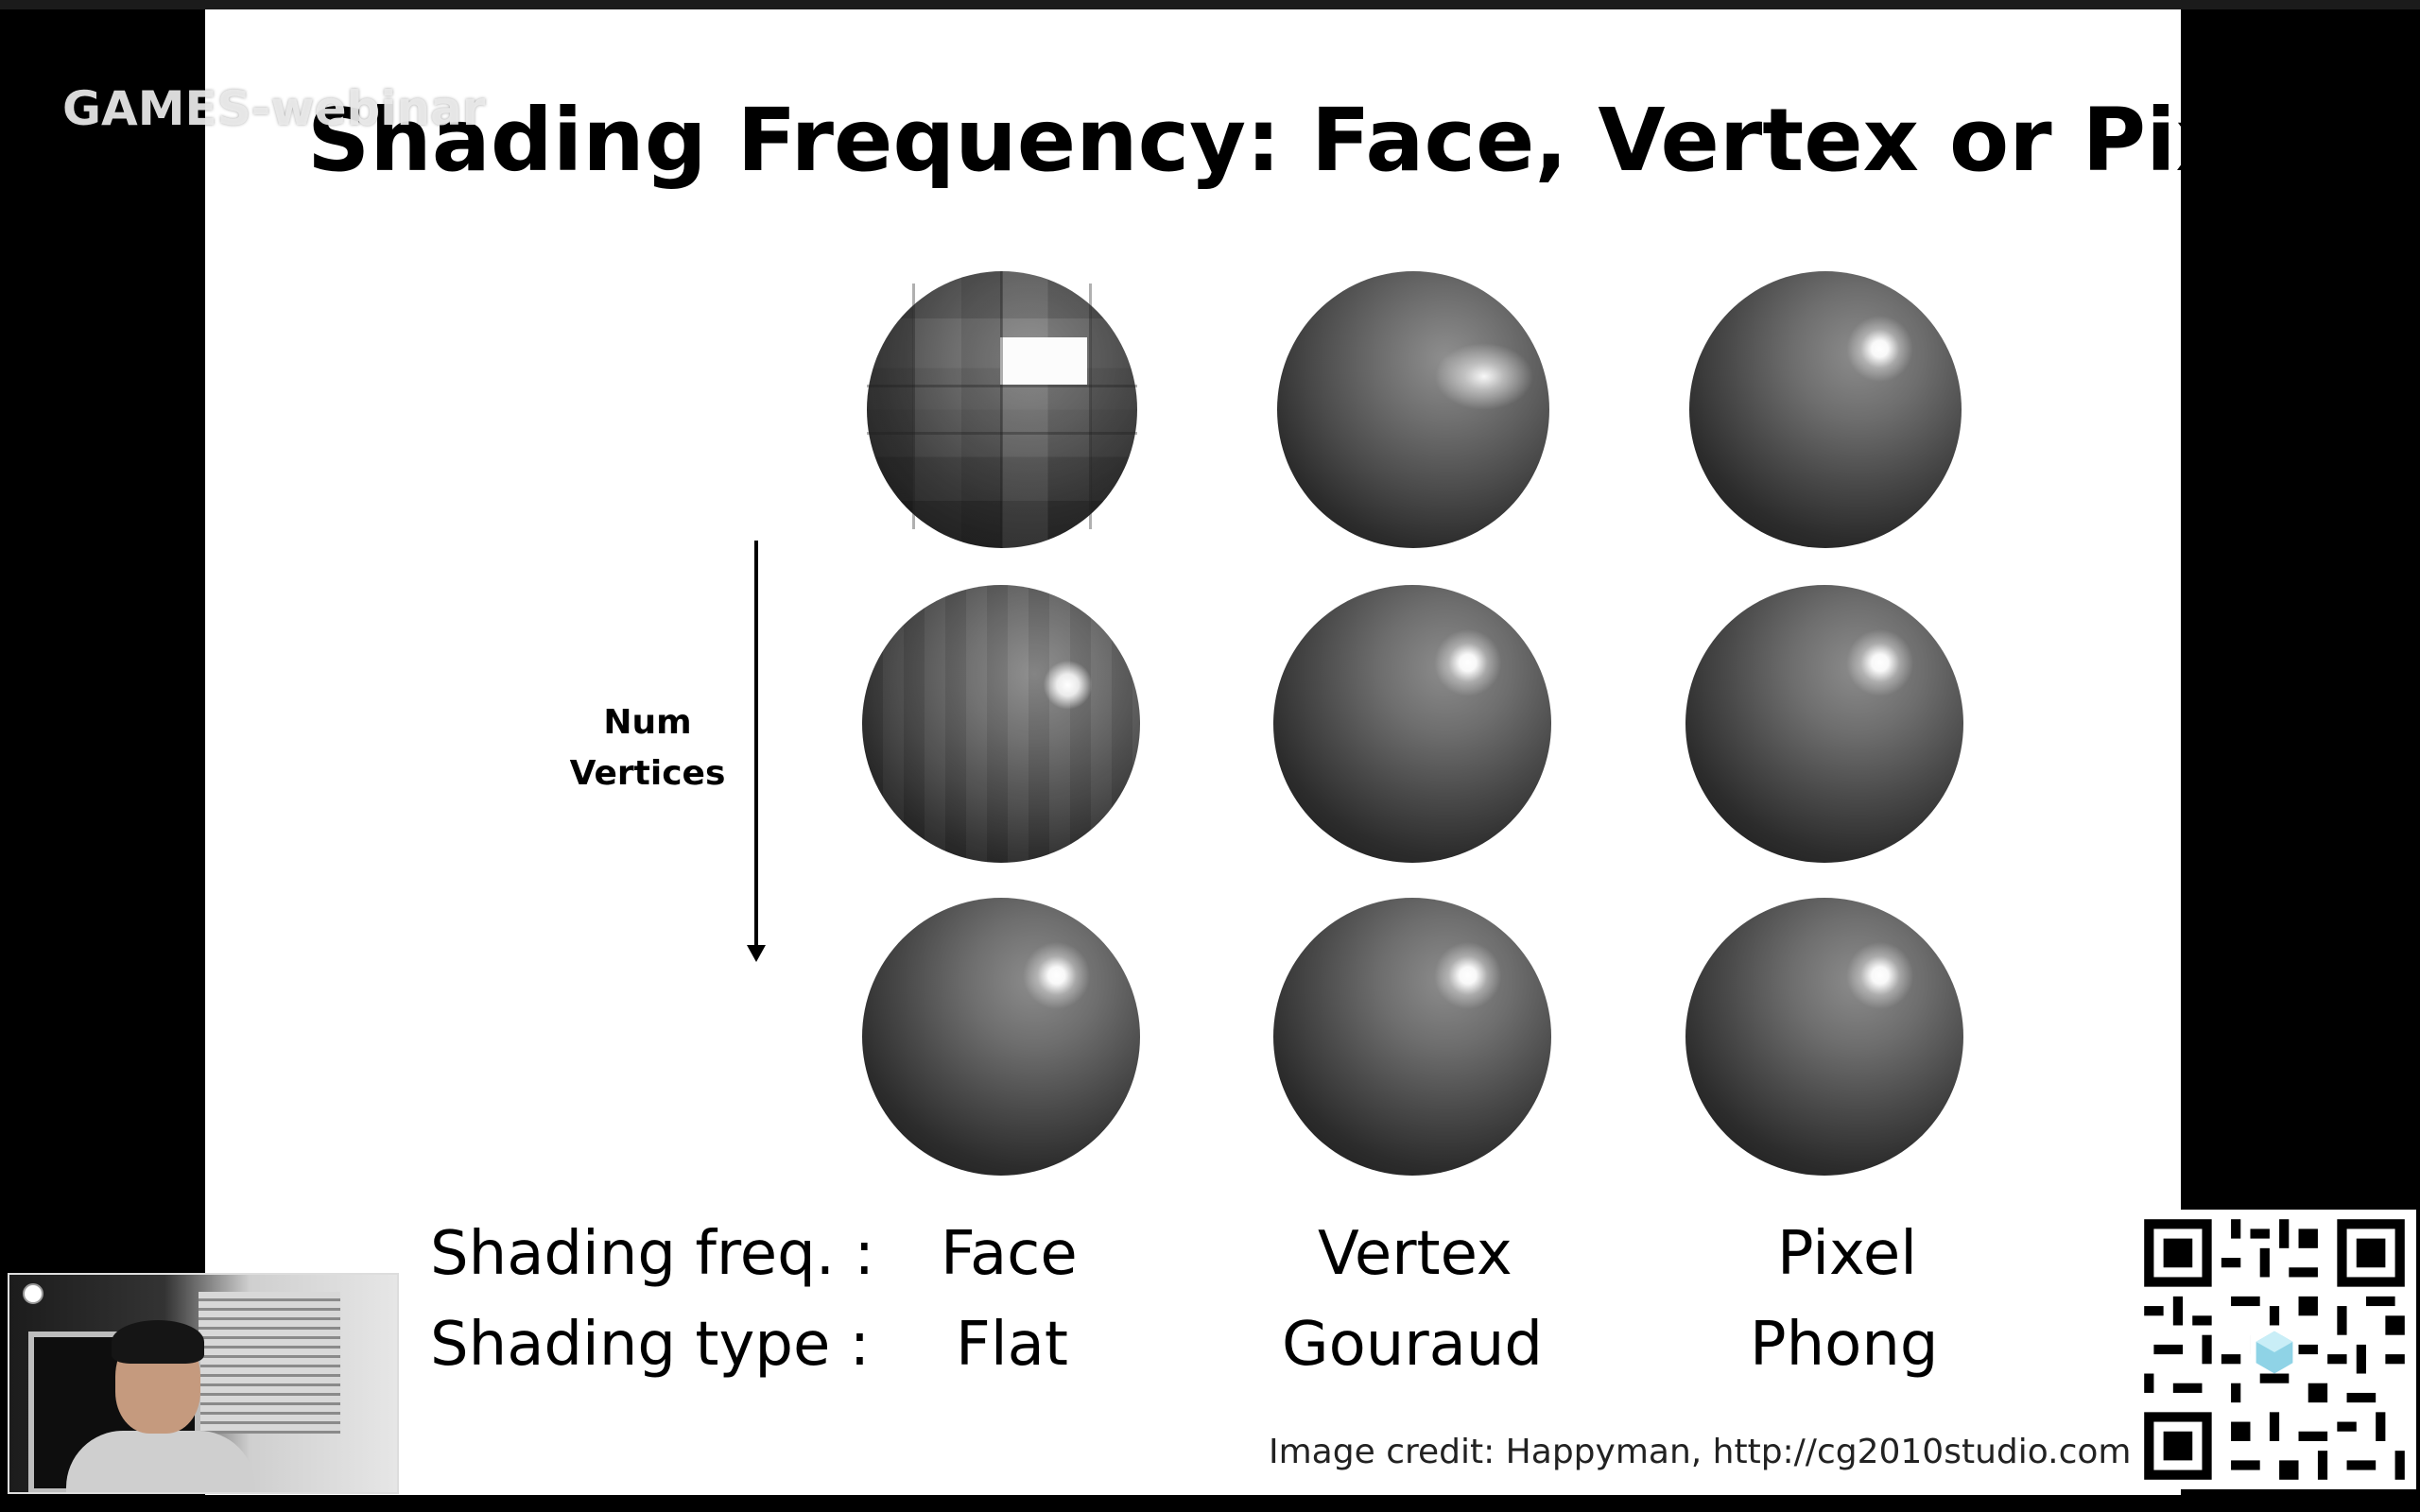 The image size is (2420, 1512). What do you see at coordinates (1413, 1345) in the screenshot?
I see `type-gouraud: Gouraud` at bounding box center [1413, 1345].